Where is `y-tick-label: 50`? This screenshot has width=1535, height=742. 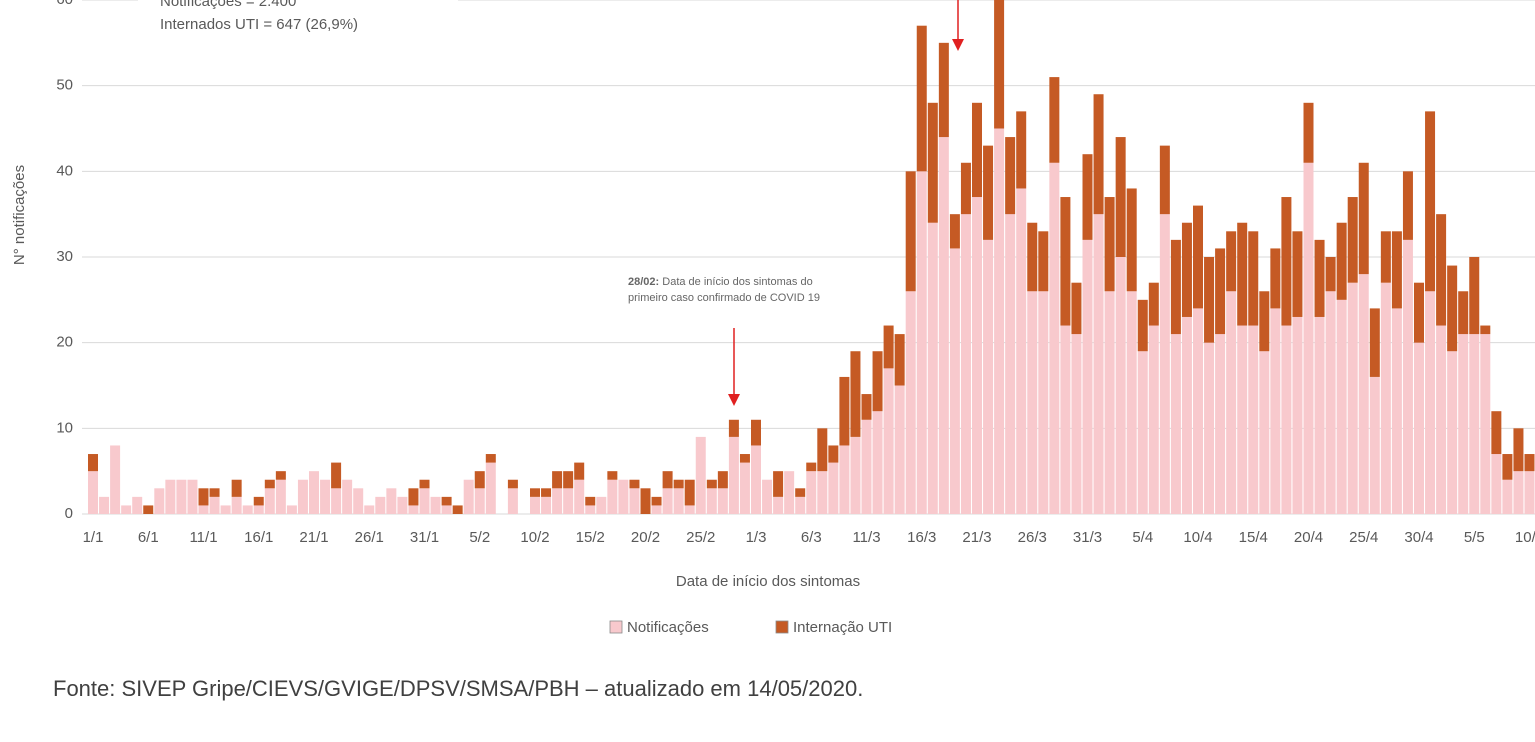
y-tick-label: 50 is located at coordinates (64, 85).